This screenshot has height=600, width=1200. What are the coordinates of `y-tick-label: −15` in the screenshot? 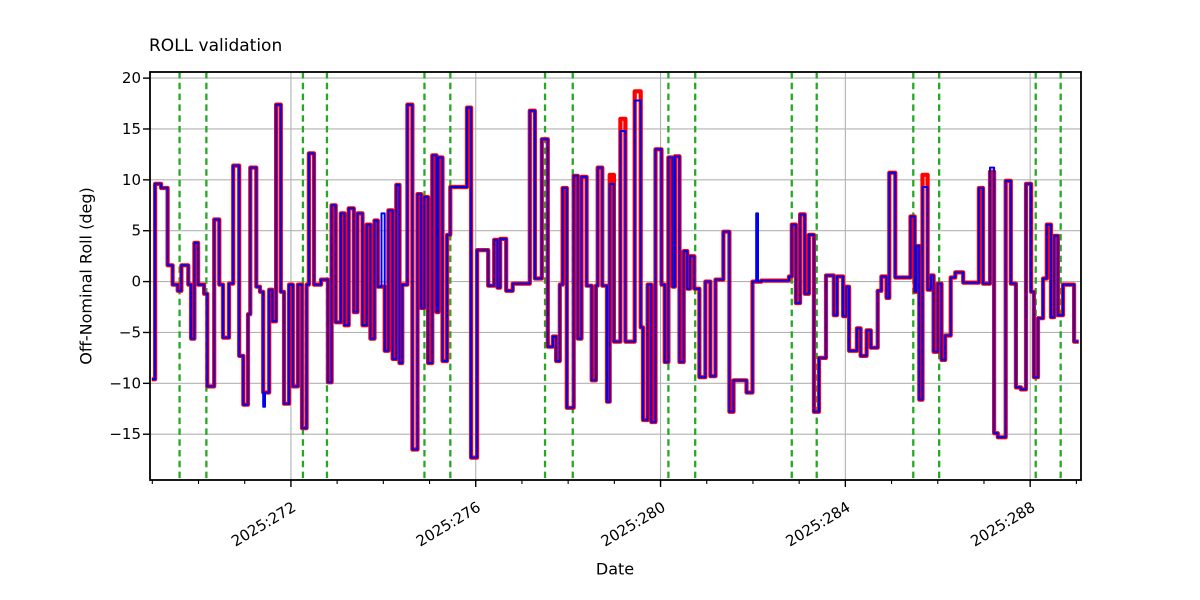 It's located at (125, 434).